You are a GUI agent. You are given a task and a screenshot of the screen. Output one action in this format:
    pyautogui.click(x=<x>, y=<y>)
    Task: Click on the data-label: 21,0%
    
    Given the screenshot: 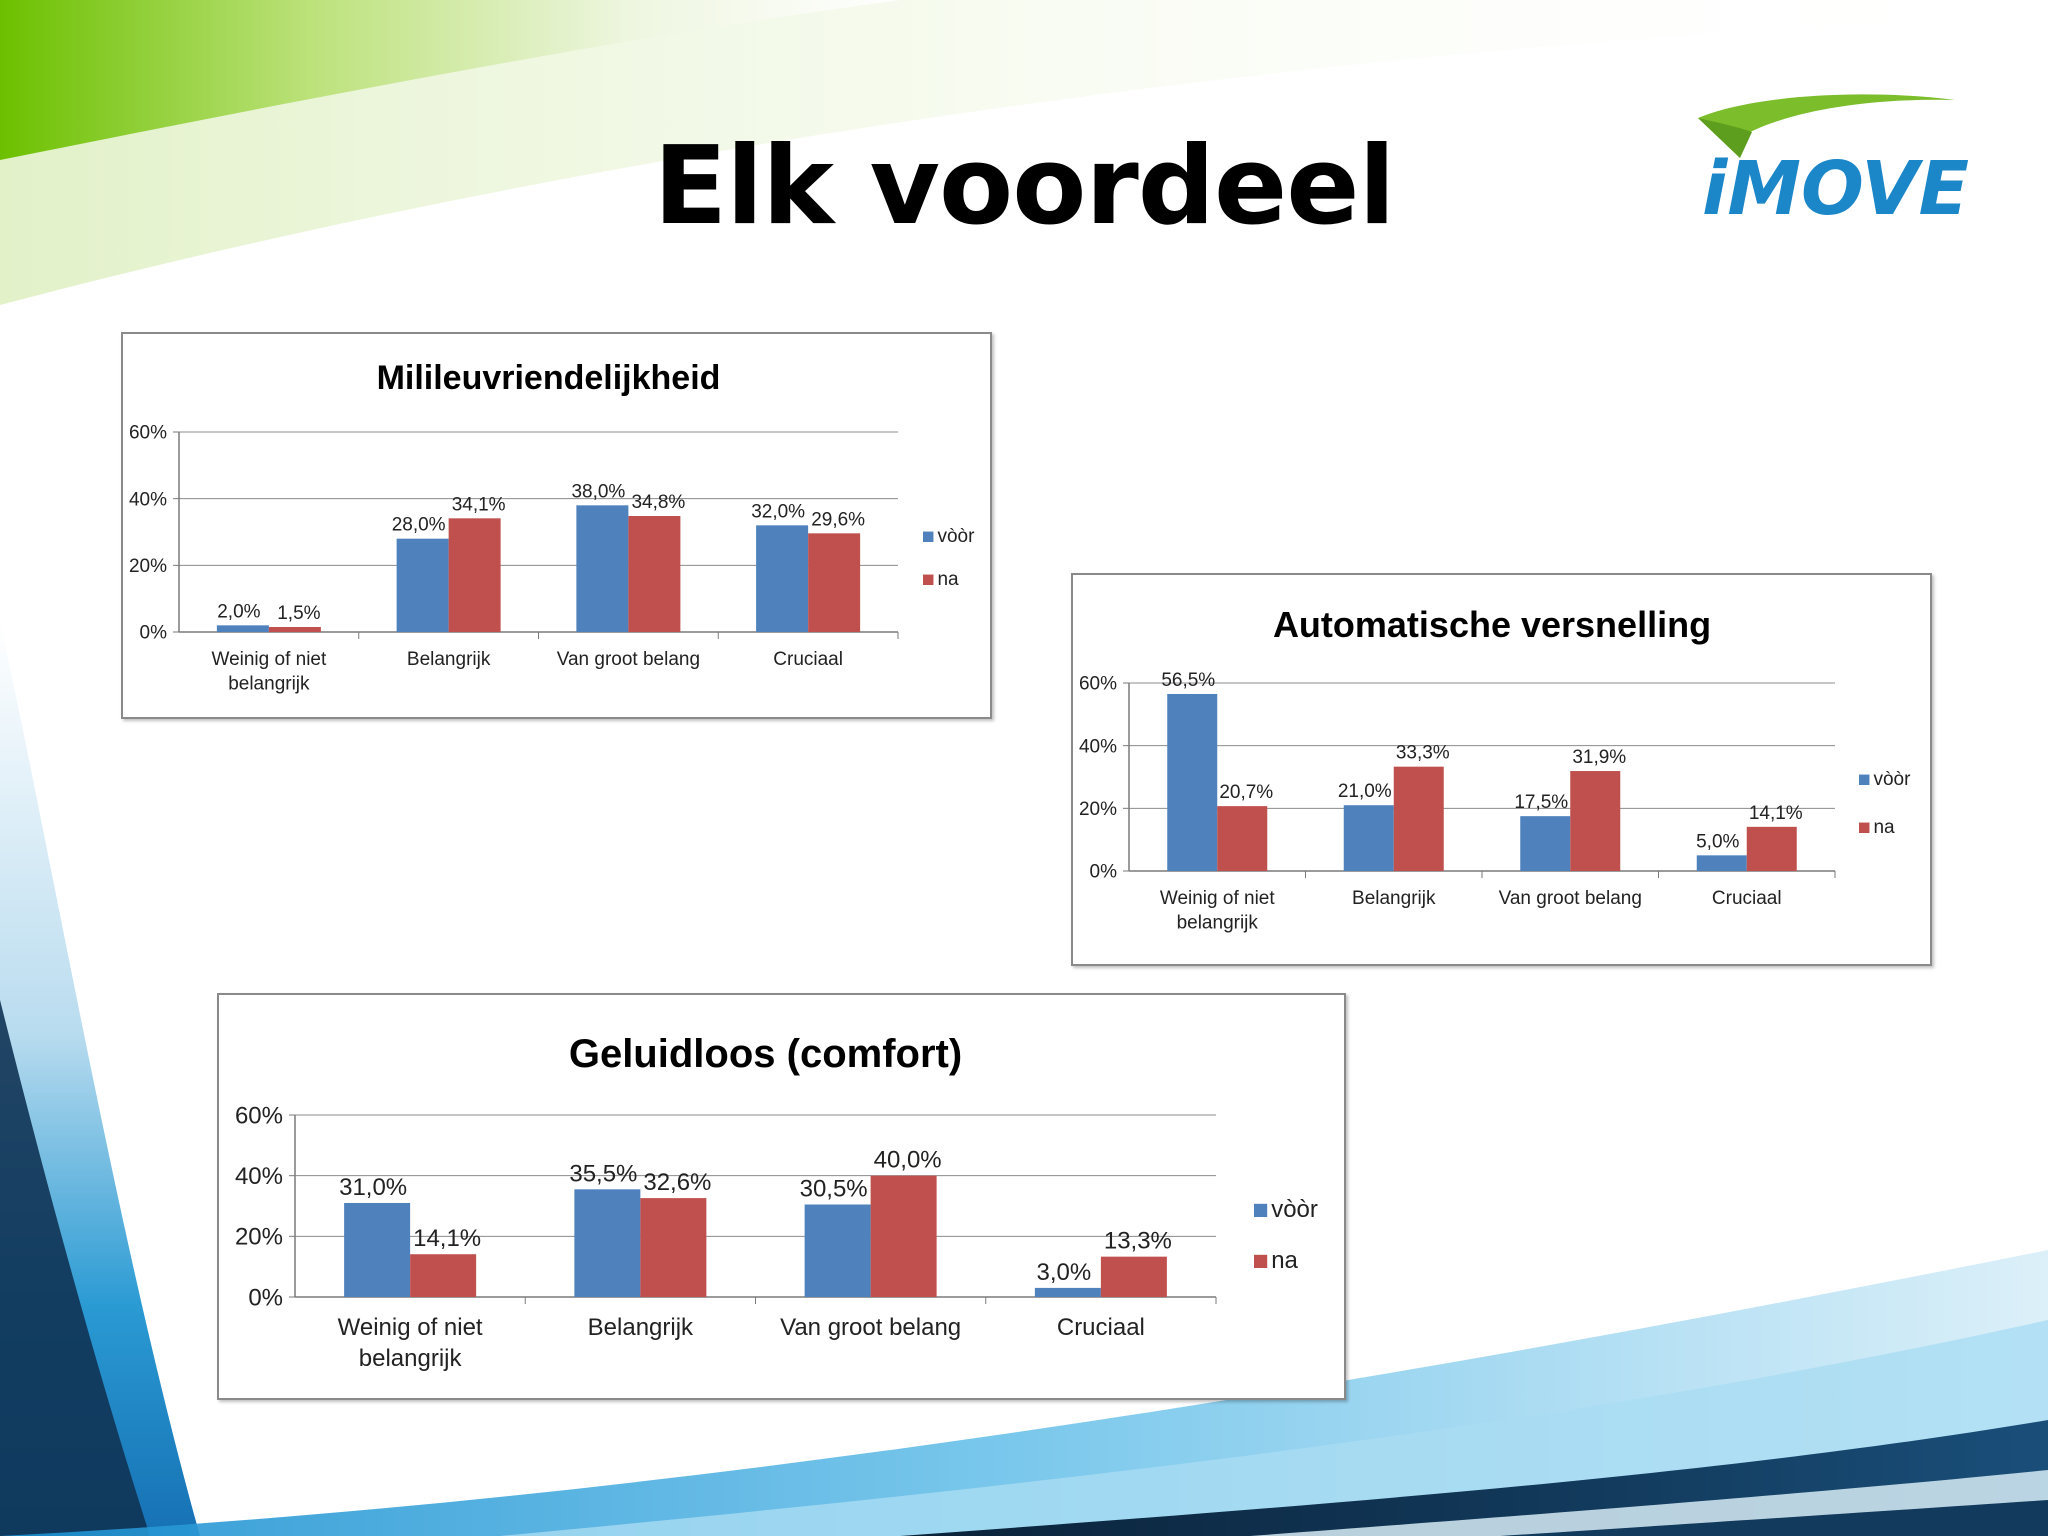 What is the action you would take?
    pyautogui.click(x=1365, y=791)
    